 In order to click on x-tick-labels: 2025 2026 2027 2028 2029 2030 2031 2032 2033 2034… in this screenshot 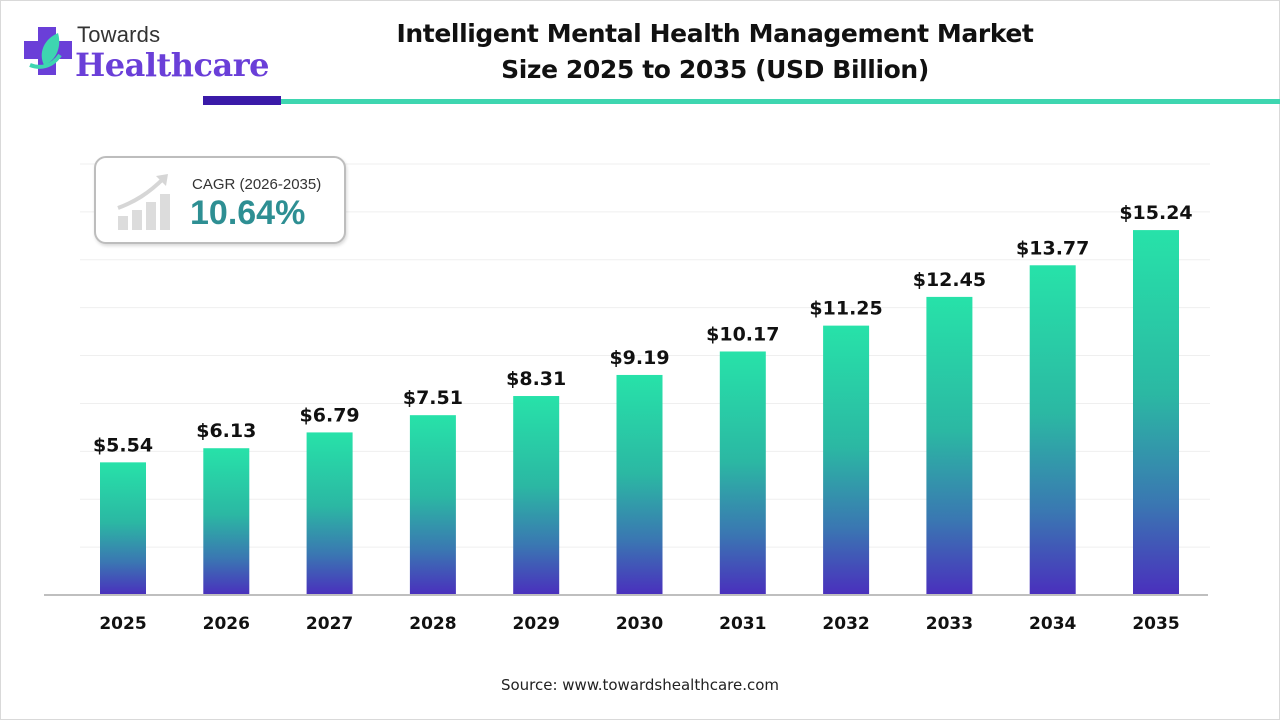, I will do `click(639, 624)`.